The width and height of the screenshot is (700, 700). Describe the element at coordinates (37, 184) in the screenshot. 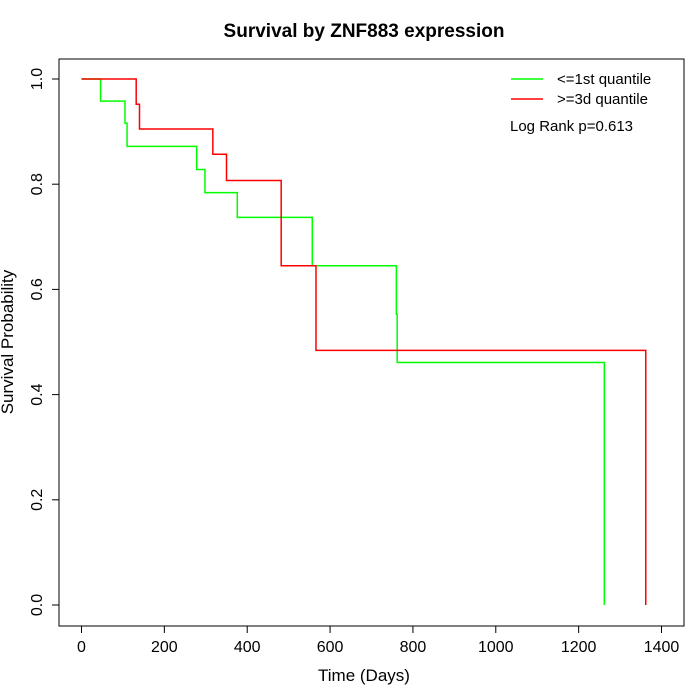

I see `y-tick-label: 0.8` at that location.